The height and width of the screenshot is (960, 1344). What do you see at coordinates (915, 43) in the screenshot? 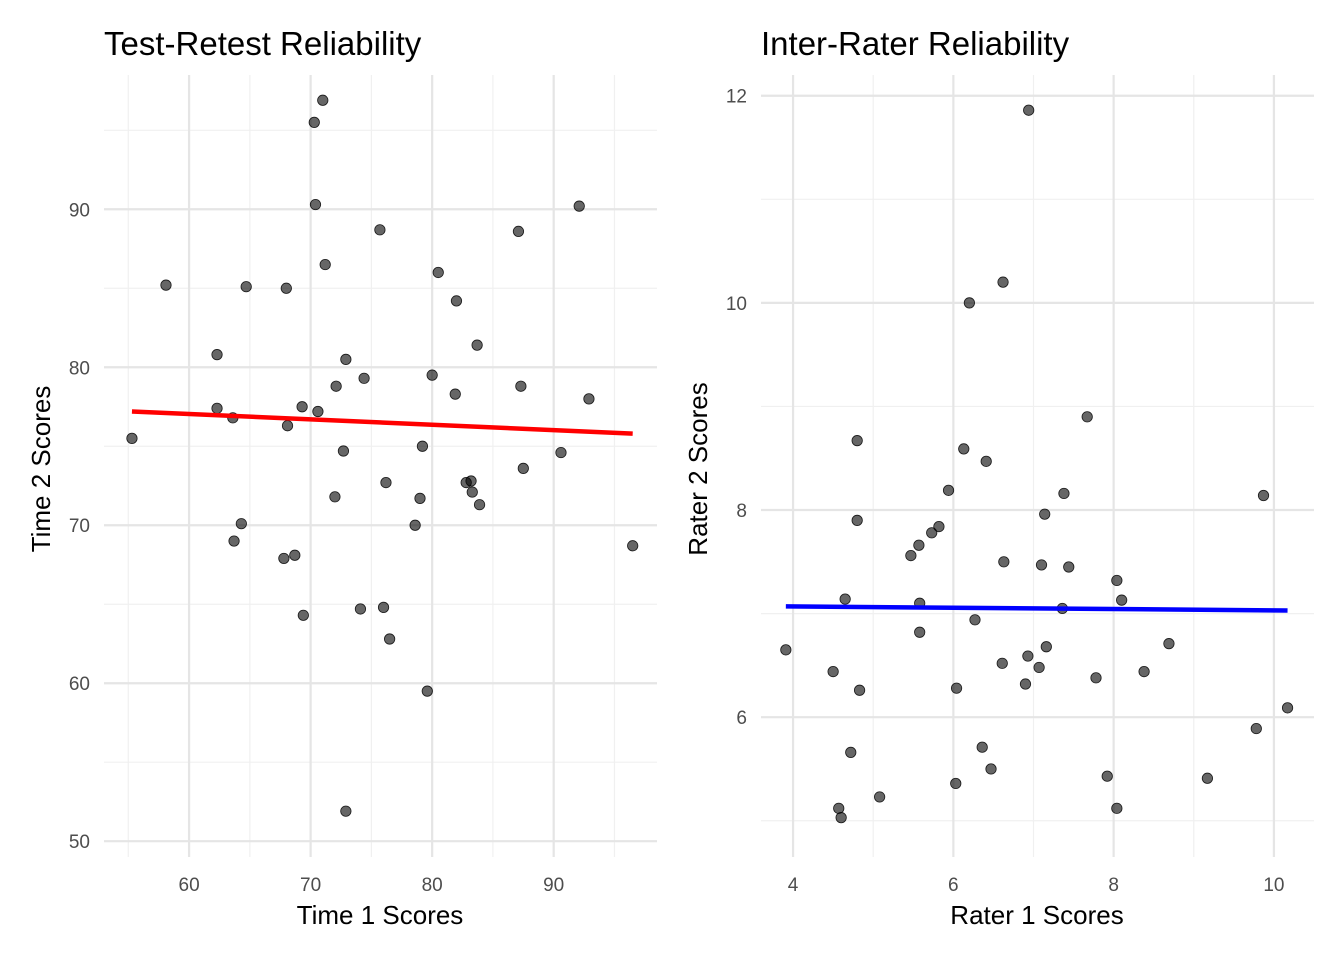
I see `chart-title: Inter-Rater Reliability` at bounding box center [915, 43].